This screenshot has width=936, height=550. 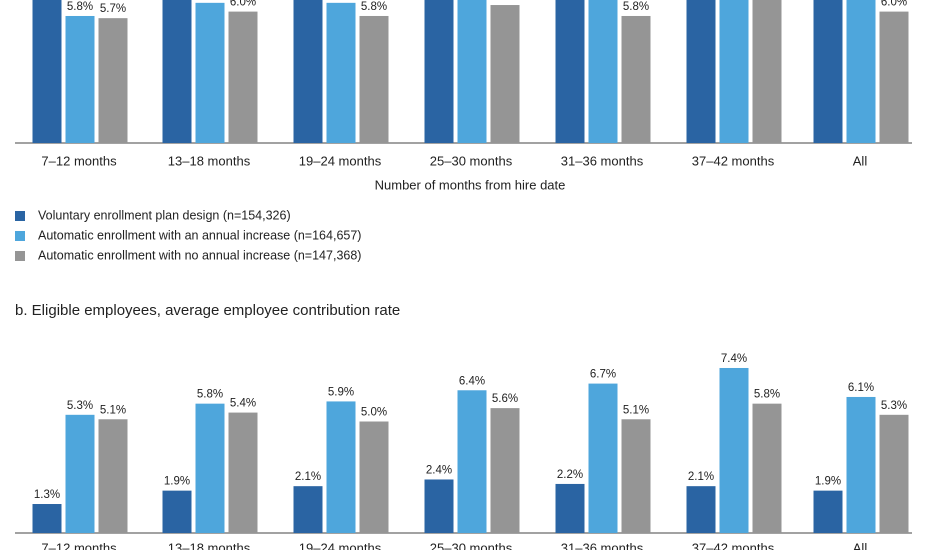 What do you see at coordinates (374, 413) in the screenshot?
I see `value-label: 5.0%` at bounding box center [374, 413].